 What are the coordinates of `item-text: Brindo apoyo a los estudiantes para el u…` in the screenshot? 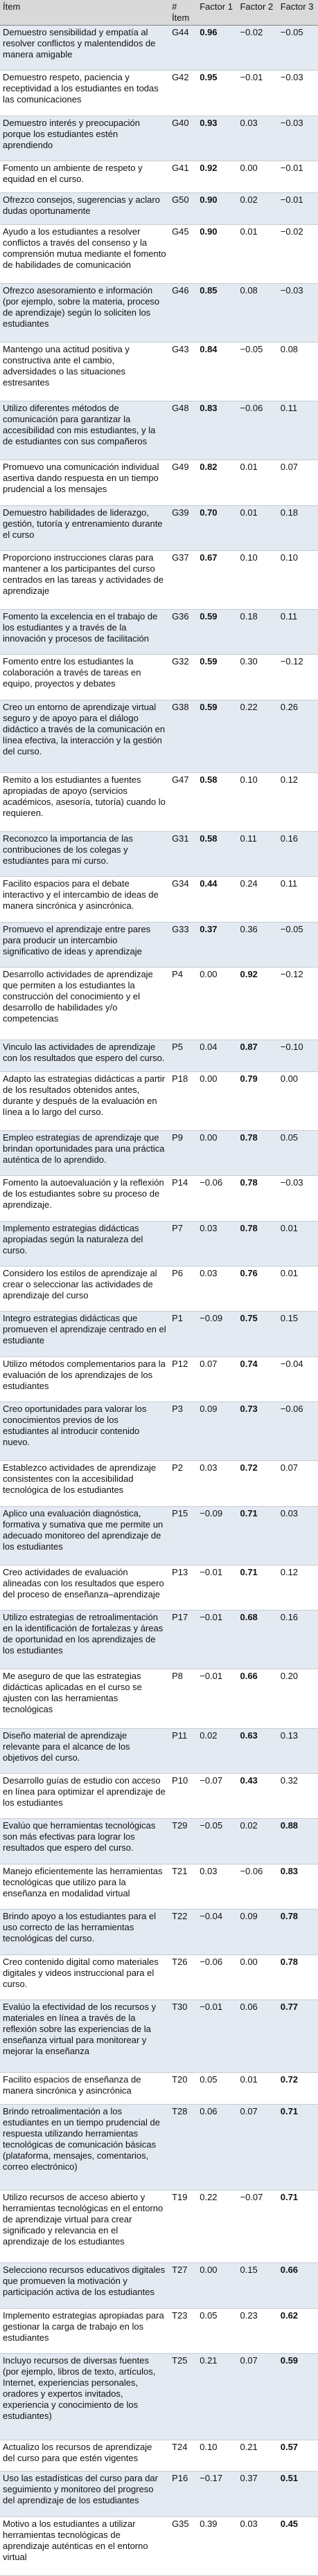 It's located at (85, 1932).